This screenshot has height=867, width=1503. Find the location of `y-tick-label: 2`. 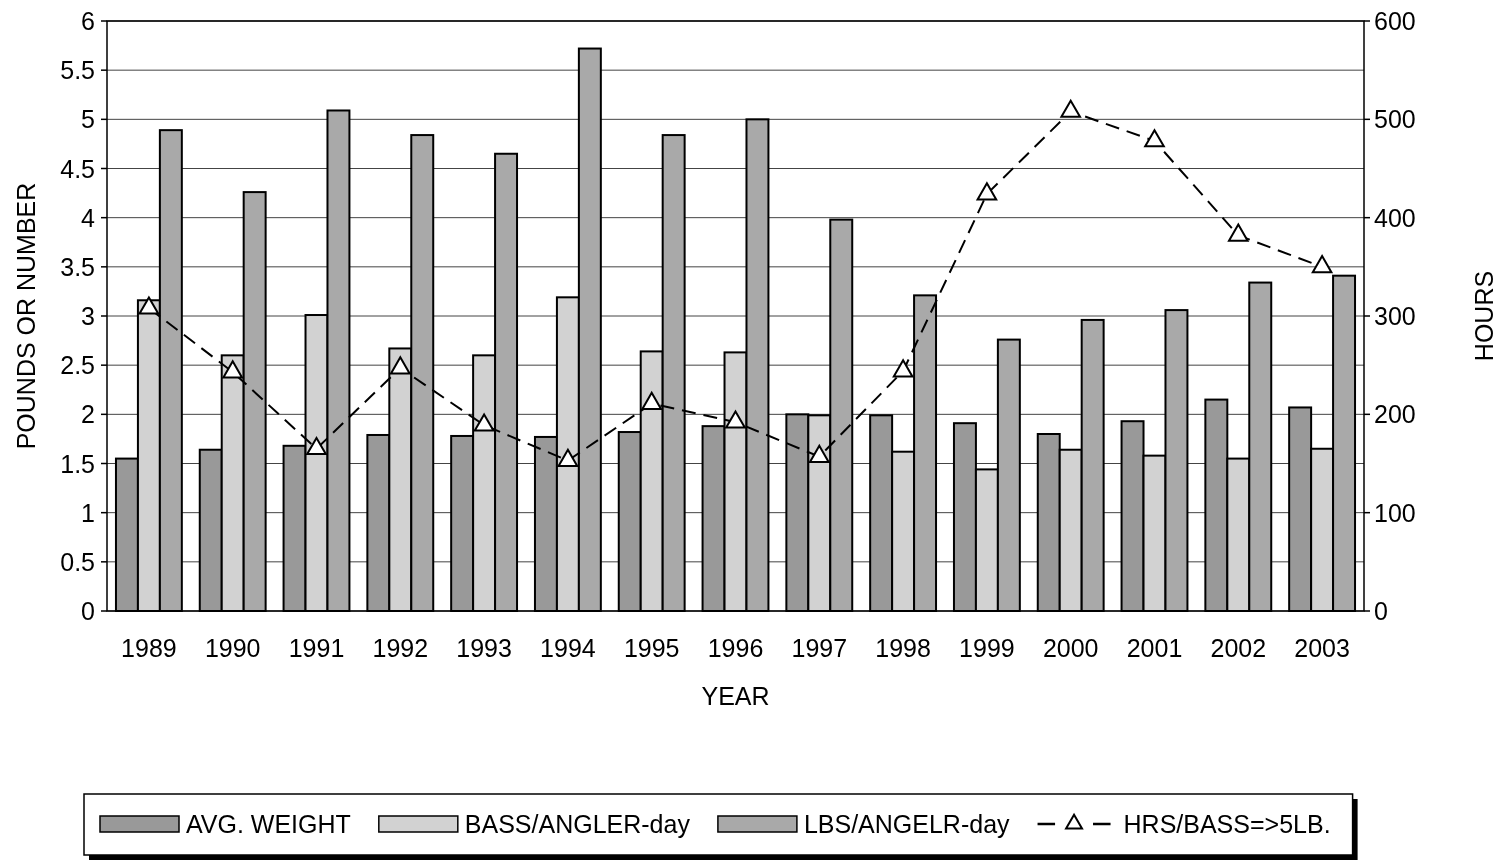

y-tick-label: 2 is located at coordinates (88, 414).